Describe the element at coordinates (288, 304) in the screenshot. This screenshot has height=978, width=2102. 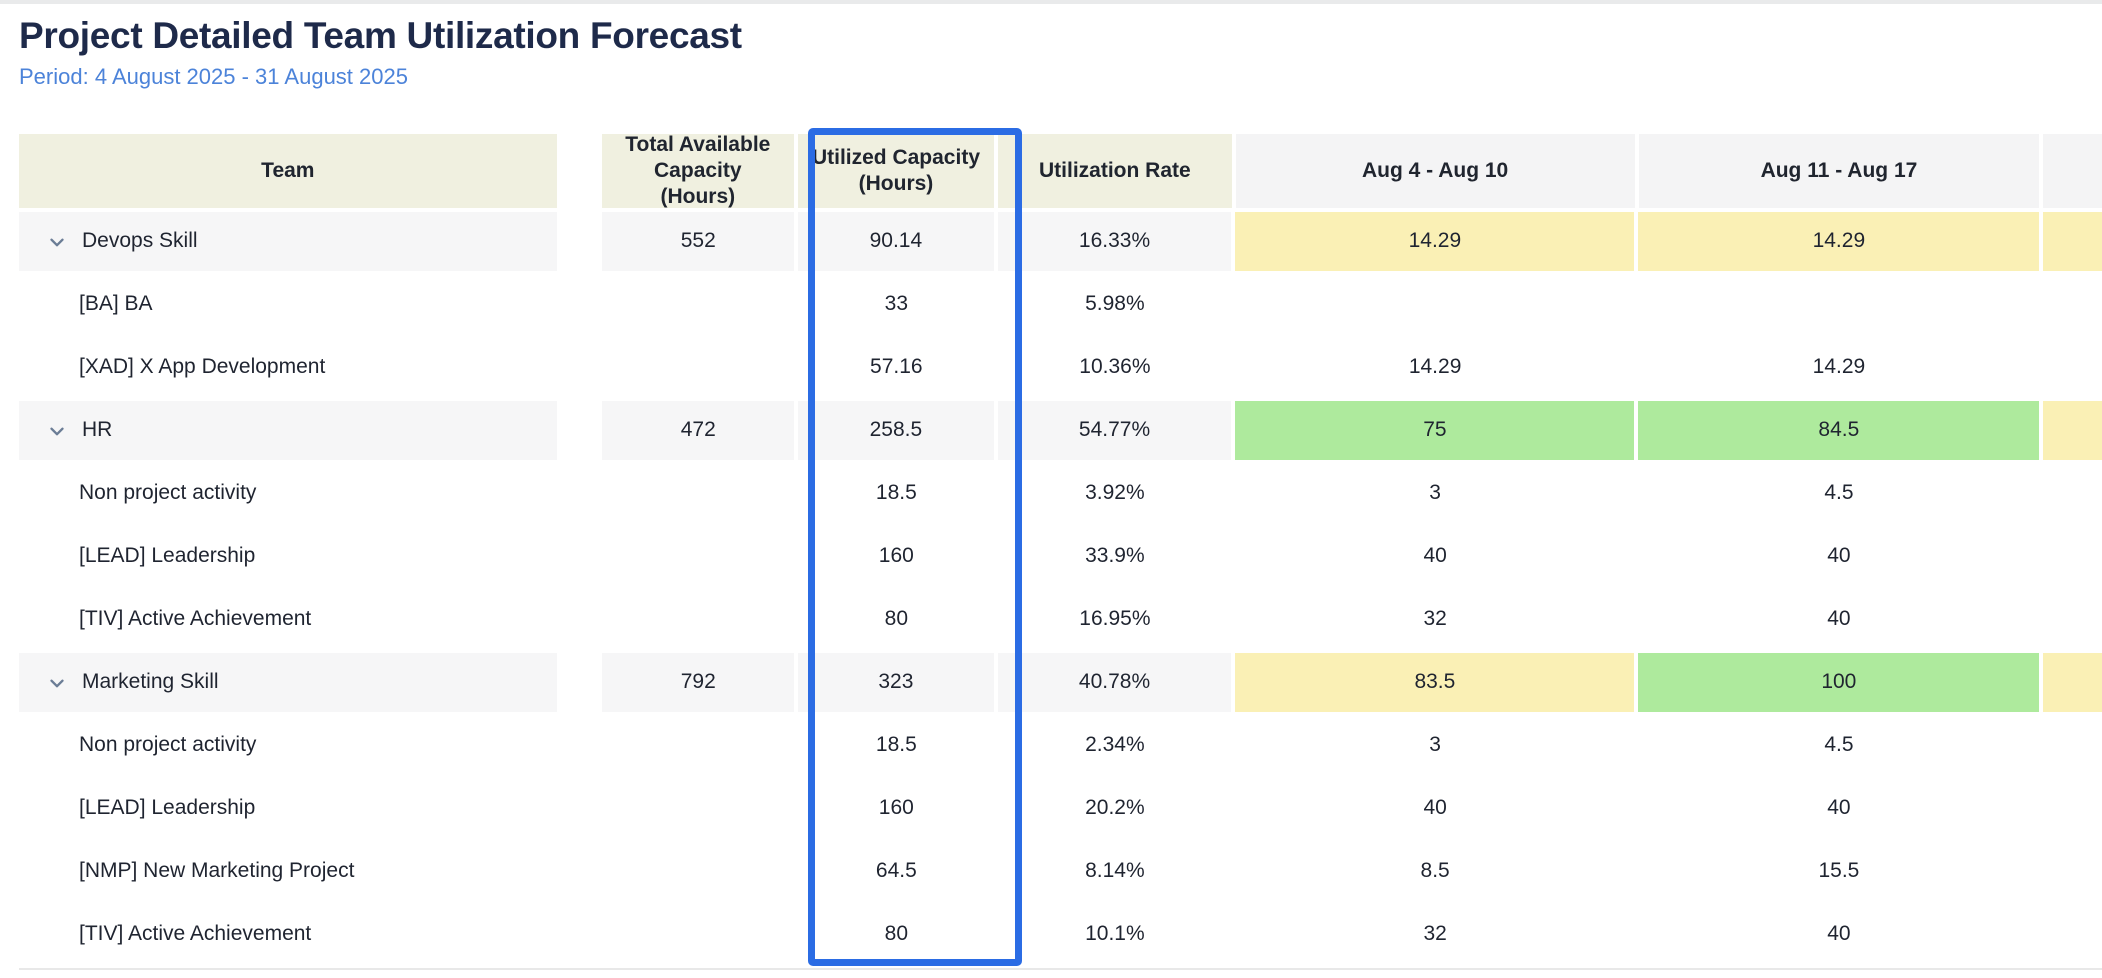
I see `team-cell: [BA] BA` at that location.